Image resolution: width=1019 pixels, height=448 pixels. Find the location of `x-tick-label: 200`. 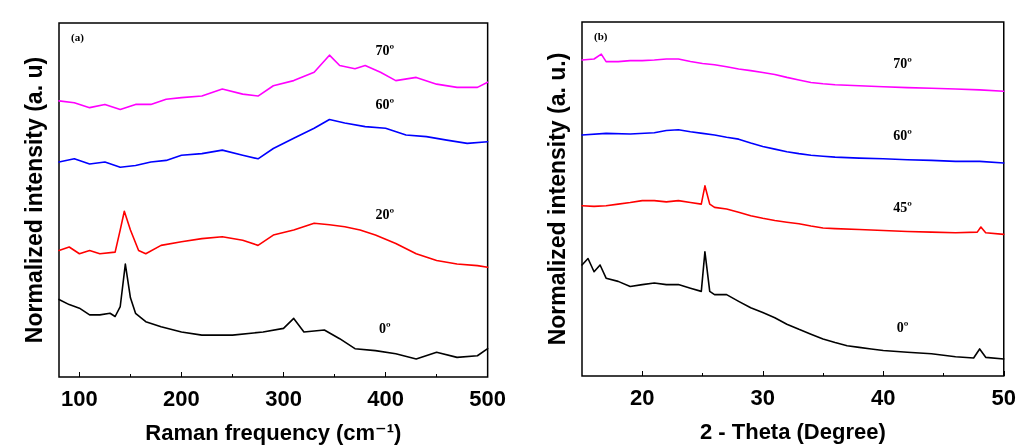

x-tick-label: 200 is located at coordinates (181, 398).